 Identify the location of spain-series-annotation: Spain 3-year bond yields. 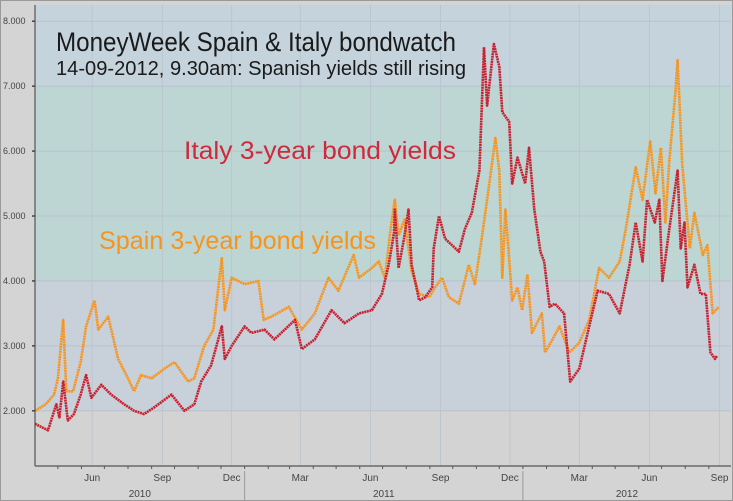
(237, 241).